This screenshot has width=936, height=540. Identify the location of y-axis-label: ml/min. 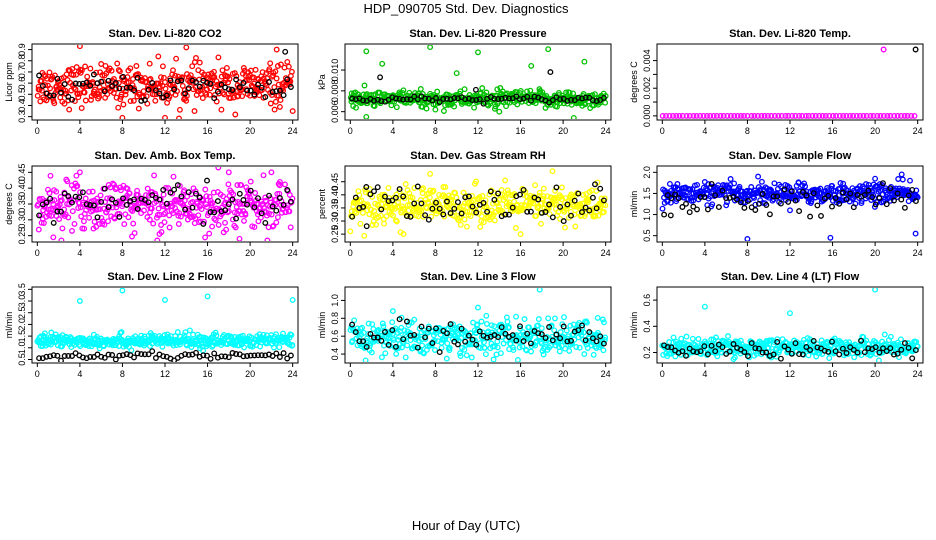
(9, 325).